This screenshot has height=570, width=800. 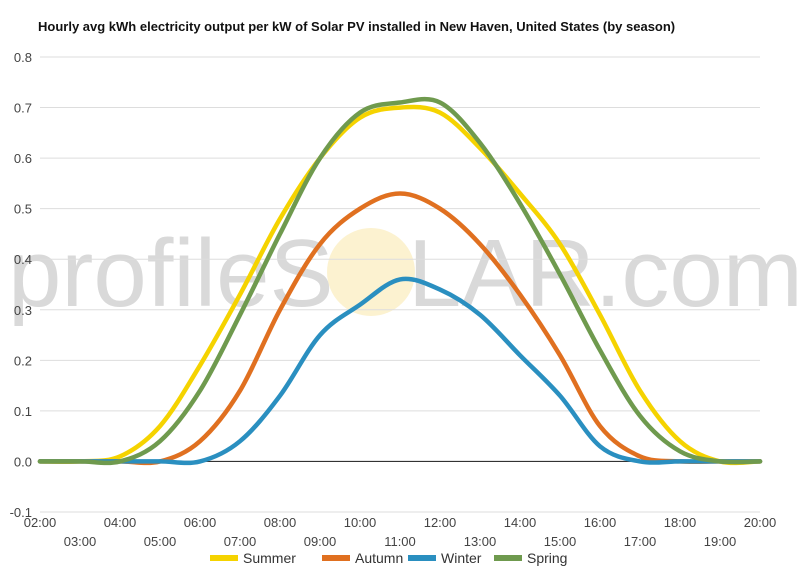 What do you see at coordinates (23, 158) in the screenshot?
I see `y-tick-label: 0.6` at bounding box center [23, 158].